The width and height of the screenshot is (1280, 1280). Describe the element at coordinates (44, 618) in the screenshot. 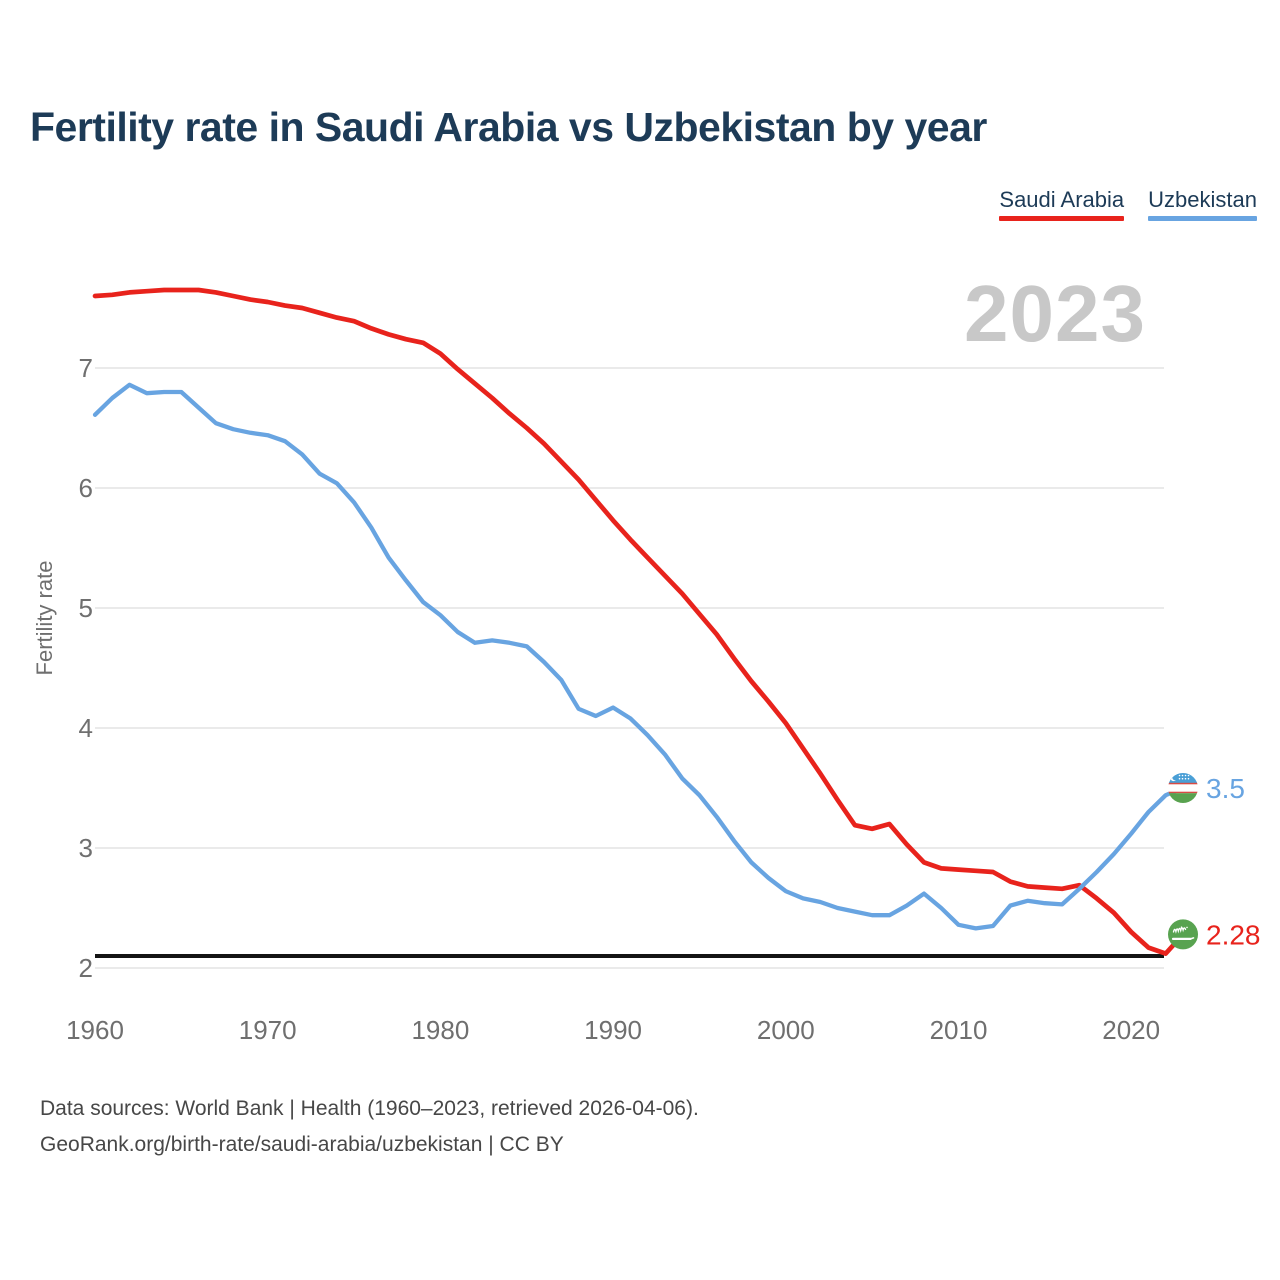

I see `y-axis-label: Fertility rate` at that location.